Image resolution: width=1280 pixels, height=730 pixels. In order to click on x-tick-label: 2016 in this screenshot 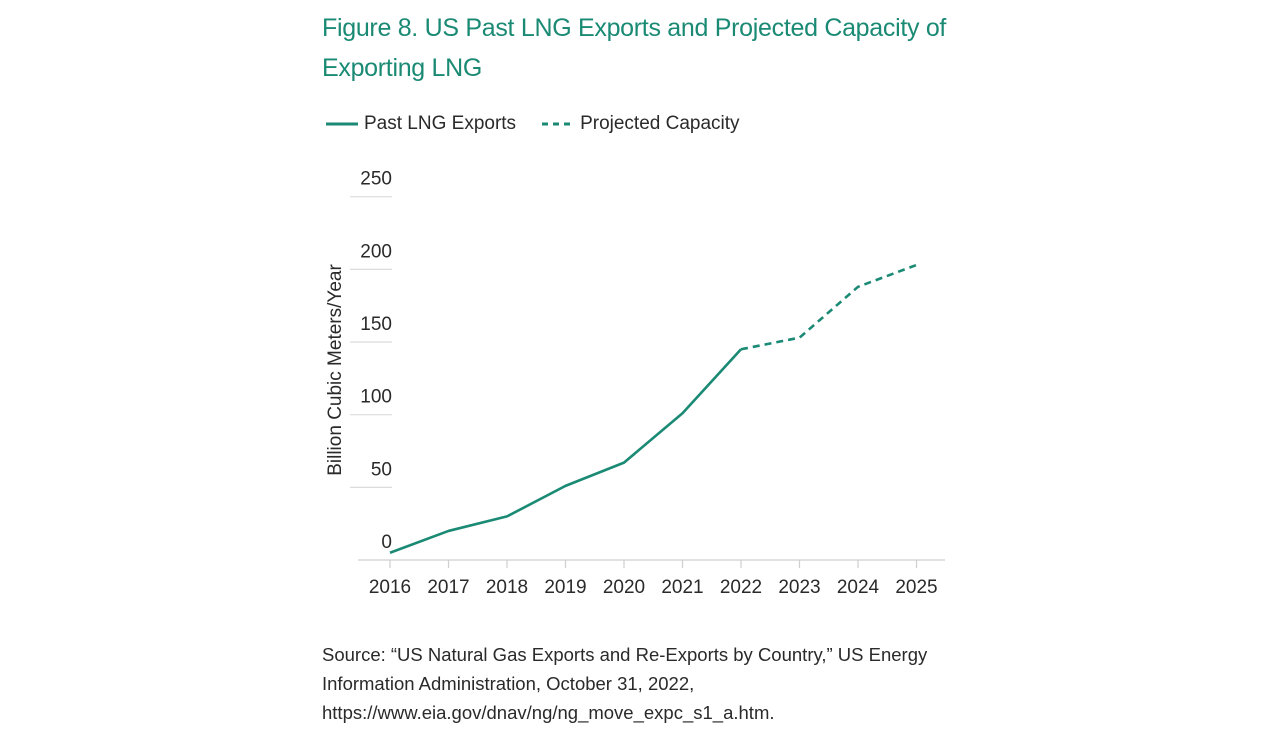, I will do `click(390, 587)`.